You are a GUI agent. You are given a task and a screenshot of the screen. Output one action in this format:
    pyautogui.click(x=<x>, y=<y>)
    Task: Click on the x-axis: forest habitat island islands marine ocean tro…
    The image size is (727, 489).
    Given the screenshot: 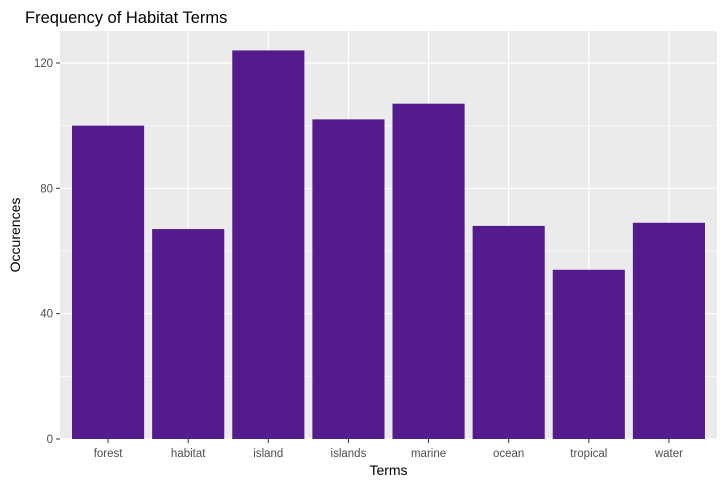 What is the action you would take?
    pyautogui.click(x=388, y=449)
    